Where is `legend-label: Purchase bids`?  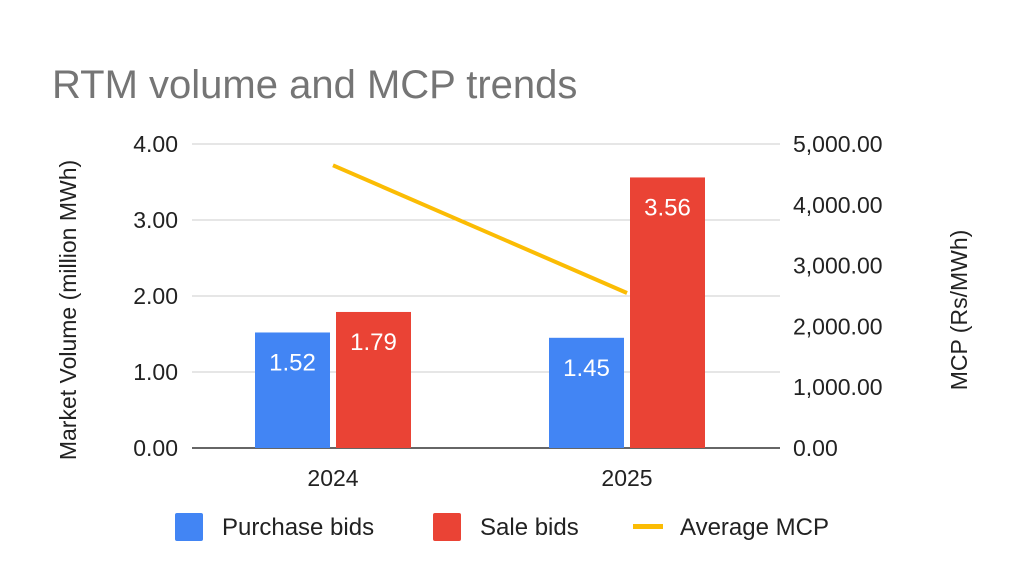
legend-label: Purchase bids is located at coordinates (298, 527).